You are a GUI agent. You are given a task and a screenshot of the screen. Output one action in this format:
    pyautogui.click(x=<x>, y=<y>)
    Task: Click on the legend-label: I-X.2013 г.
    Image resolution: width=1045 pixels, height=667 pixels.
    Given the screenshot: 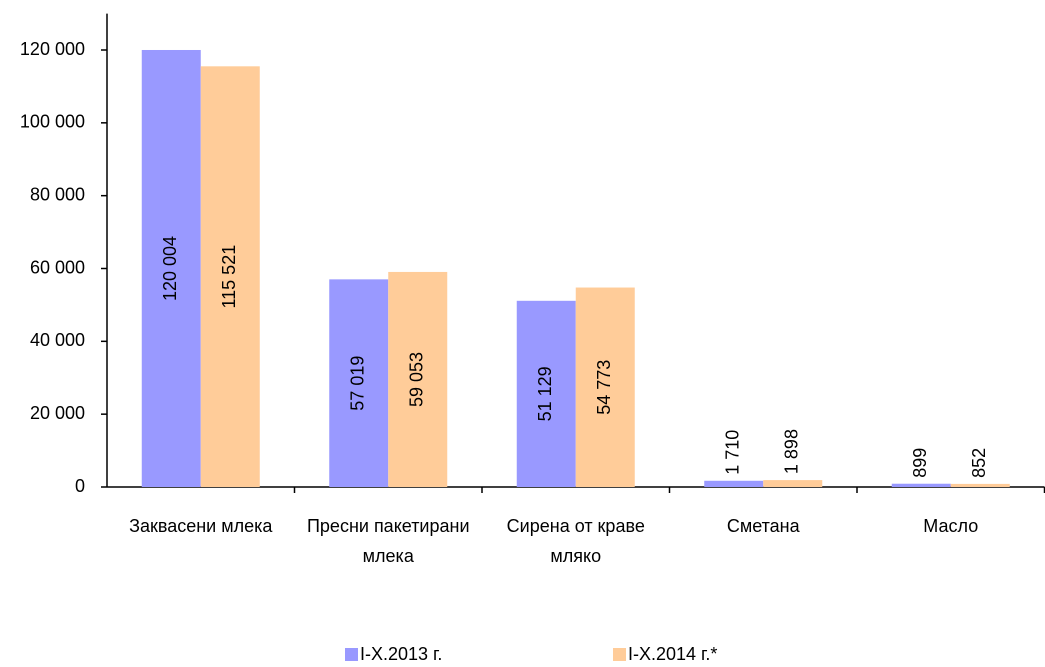 What is the action you would take?
    pyautogui.click(x=401, y=654)
    